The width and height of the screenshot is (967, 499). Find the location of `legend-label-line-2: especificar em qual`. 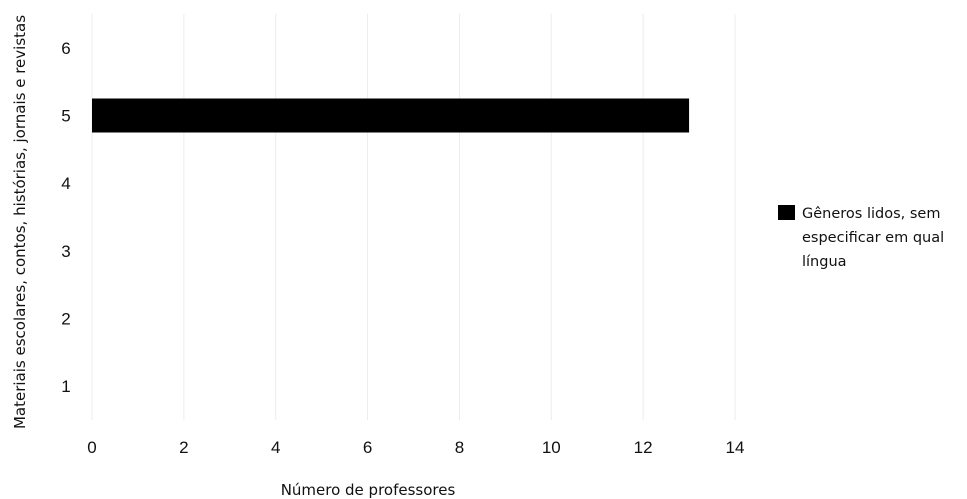

legend-label-line-2: especificar em qual is located at coordinates (873, 238).